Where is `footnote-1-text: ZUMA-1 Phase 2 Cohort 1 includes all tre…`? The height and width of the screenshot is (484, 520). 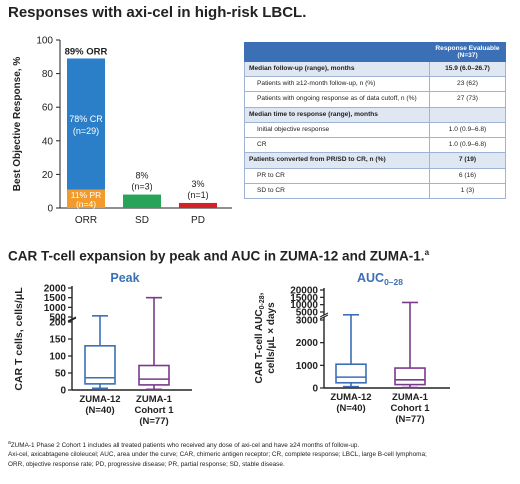 footnote-1-text: ZUMA-1 Phase 2 Cohort 1 includes all tre… is located at coordinates (185, 446).